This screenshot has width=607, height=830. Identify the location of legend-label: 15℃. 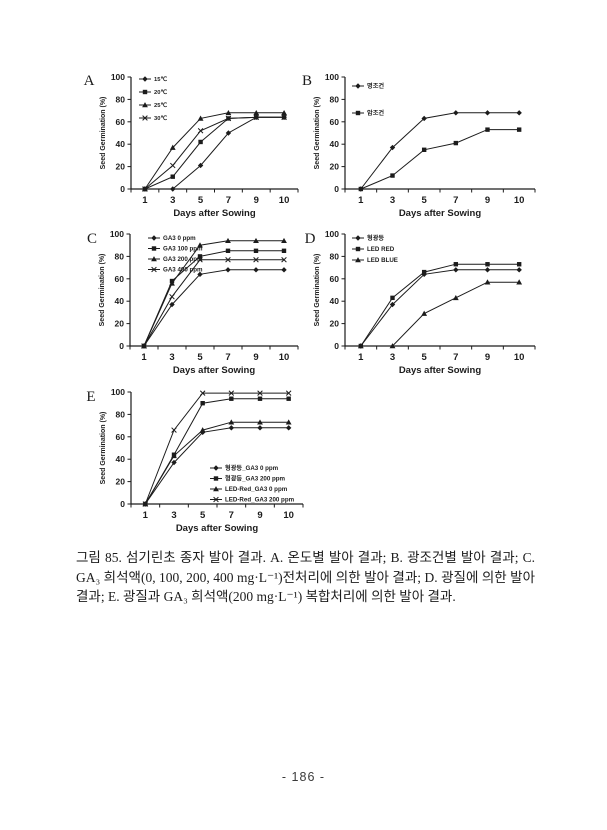
(160, 79).